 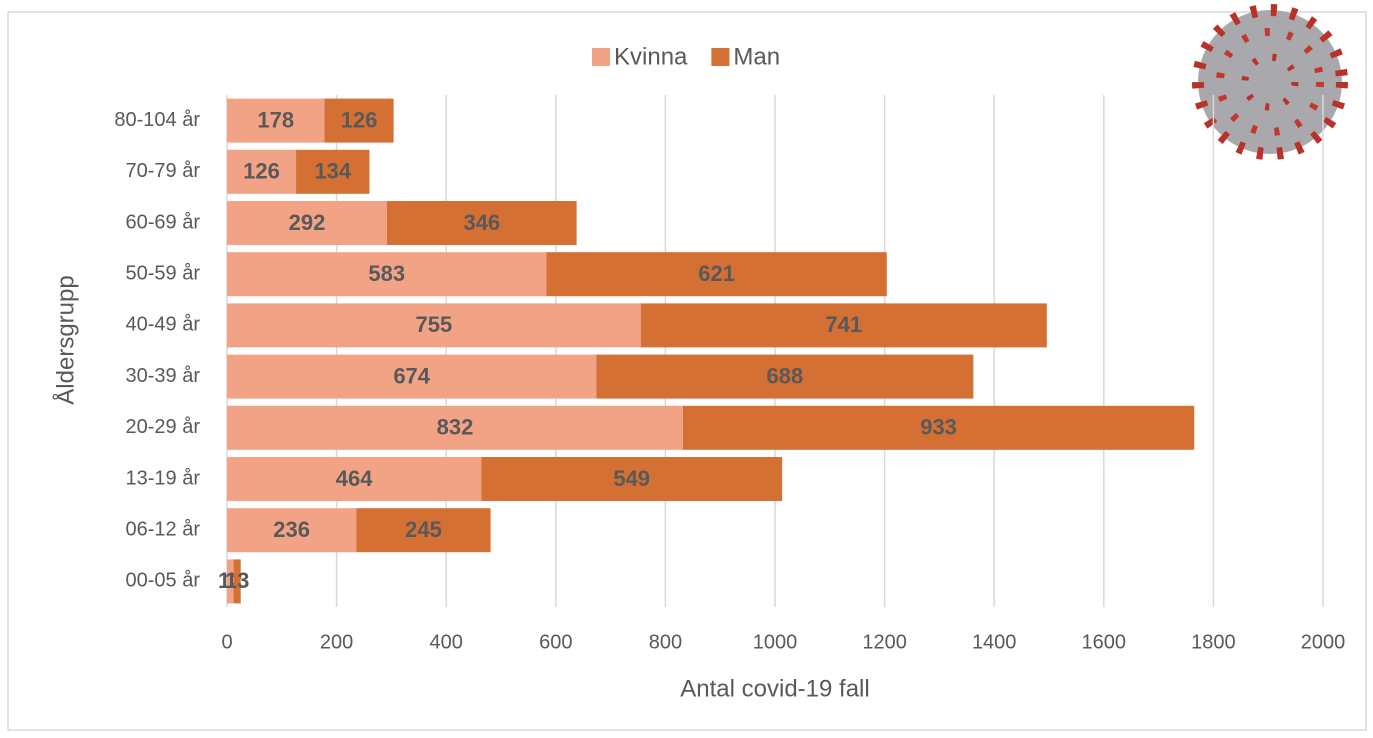 I want to click on x-tick-label: 0, so click(x=226, y=642).